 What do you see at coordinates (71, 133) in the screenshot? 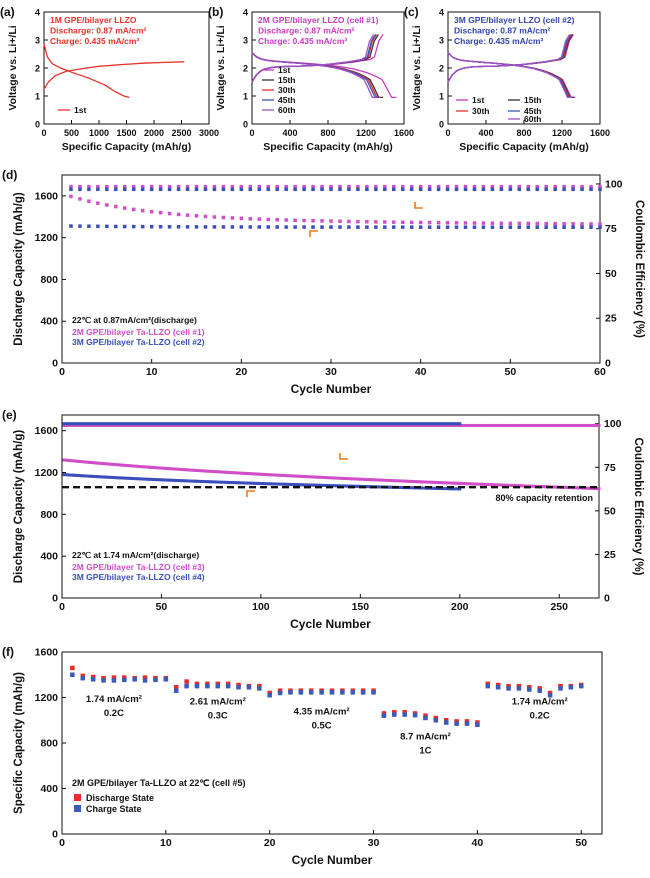
I see `x-tick-label: 500` at bounding box center [71, 133].